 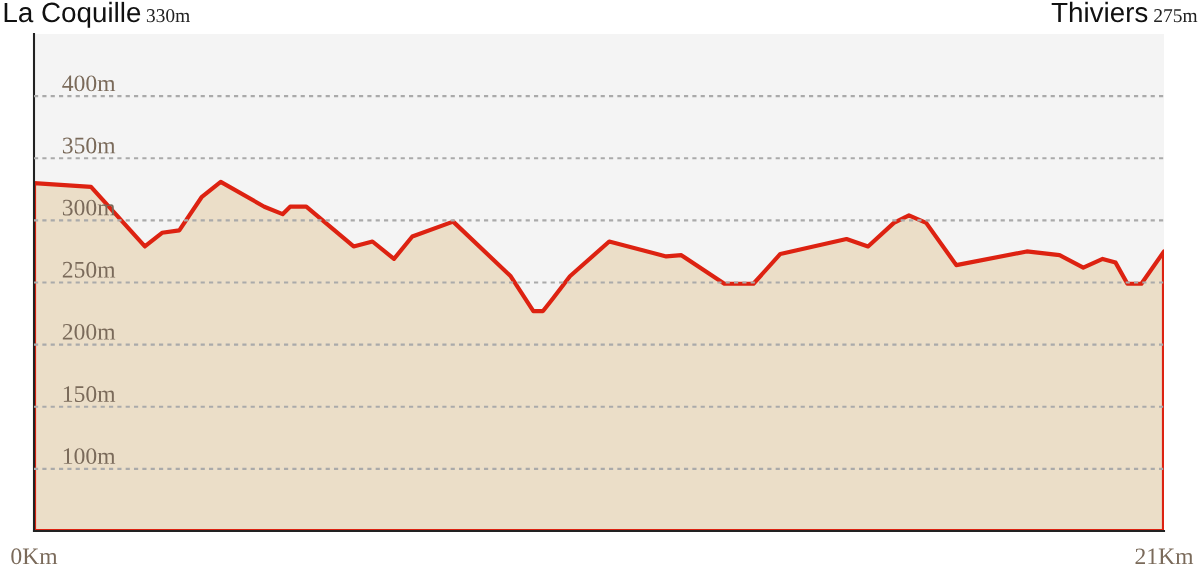 I want to click on text: 330m, so click(x=168, y=16).